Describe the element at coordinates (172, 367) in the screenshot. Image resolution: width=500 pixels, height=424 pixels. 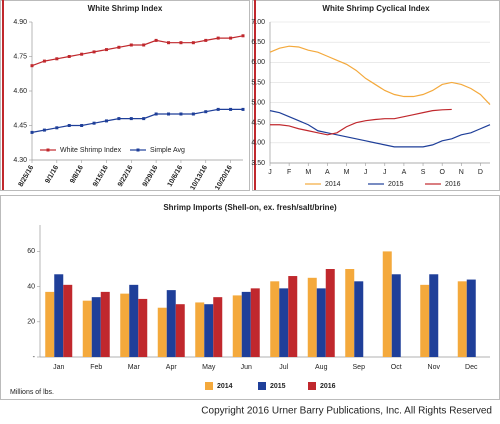
I see `x-tick-label: Apr` at that location.